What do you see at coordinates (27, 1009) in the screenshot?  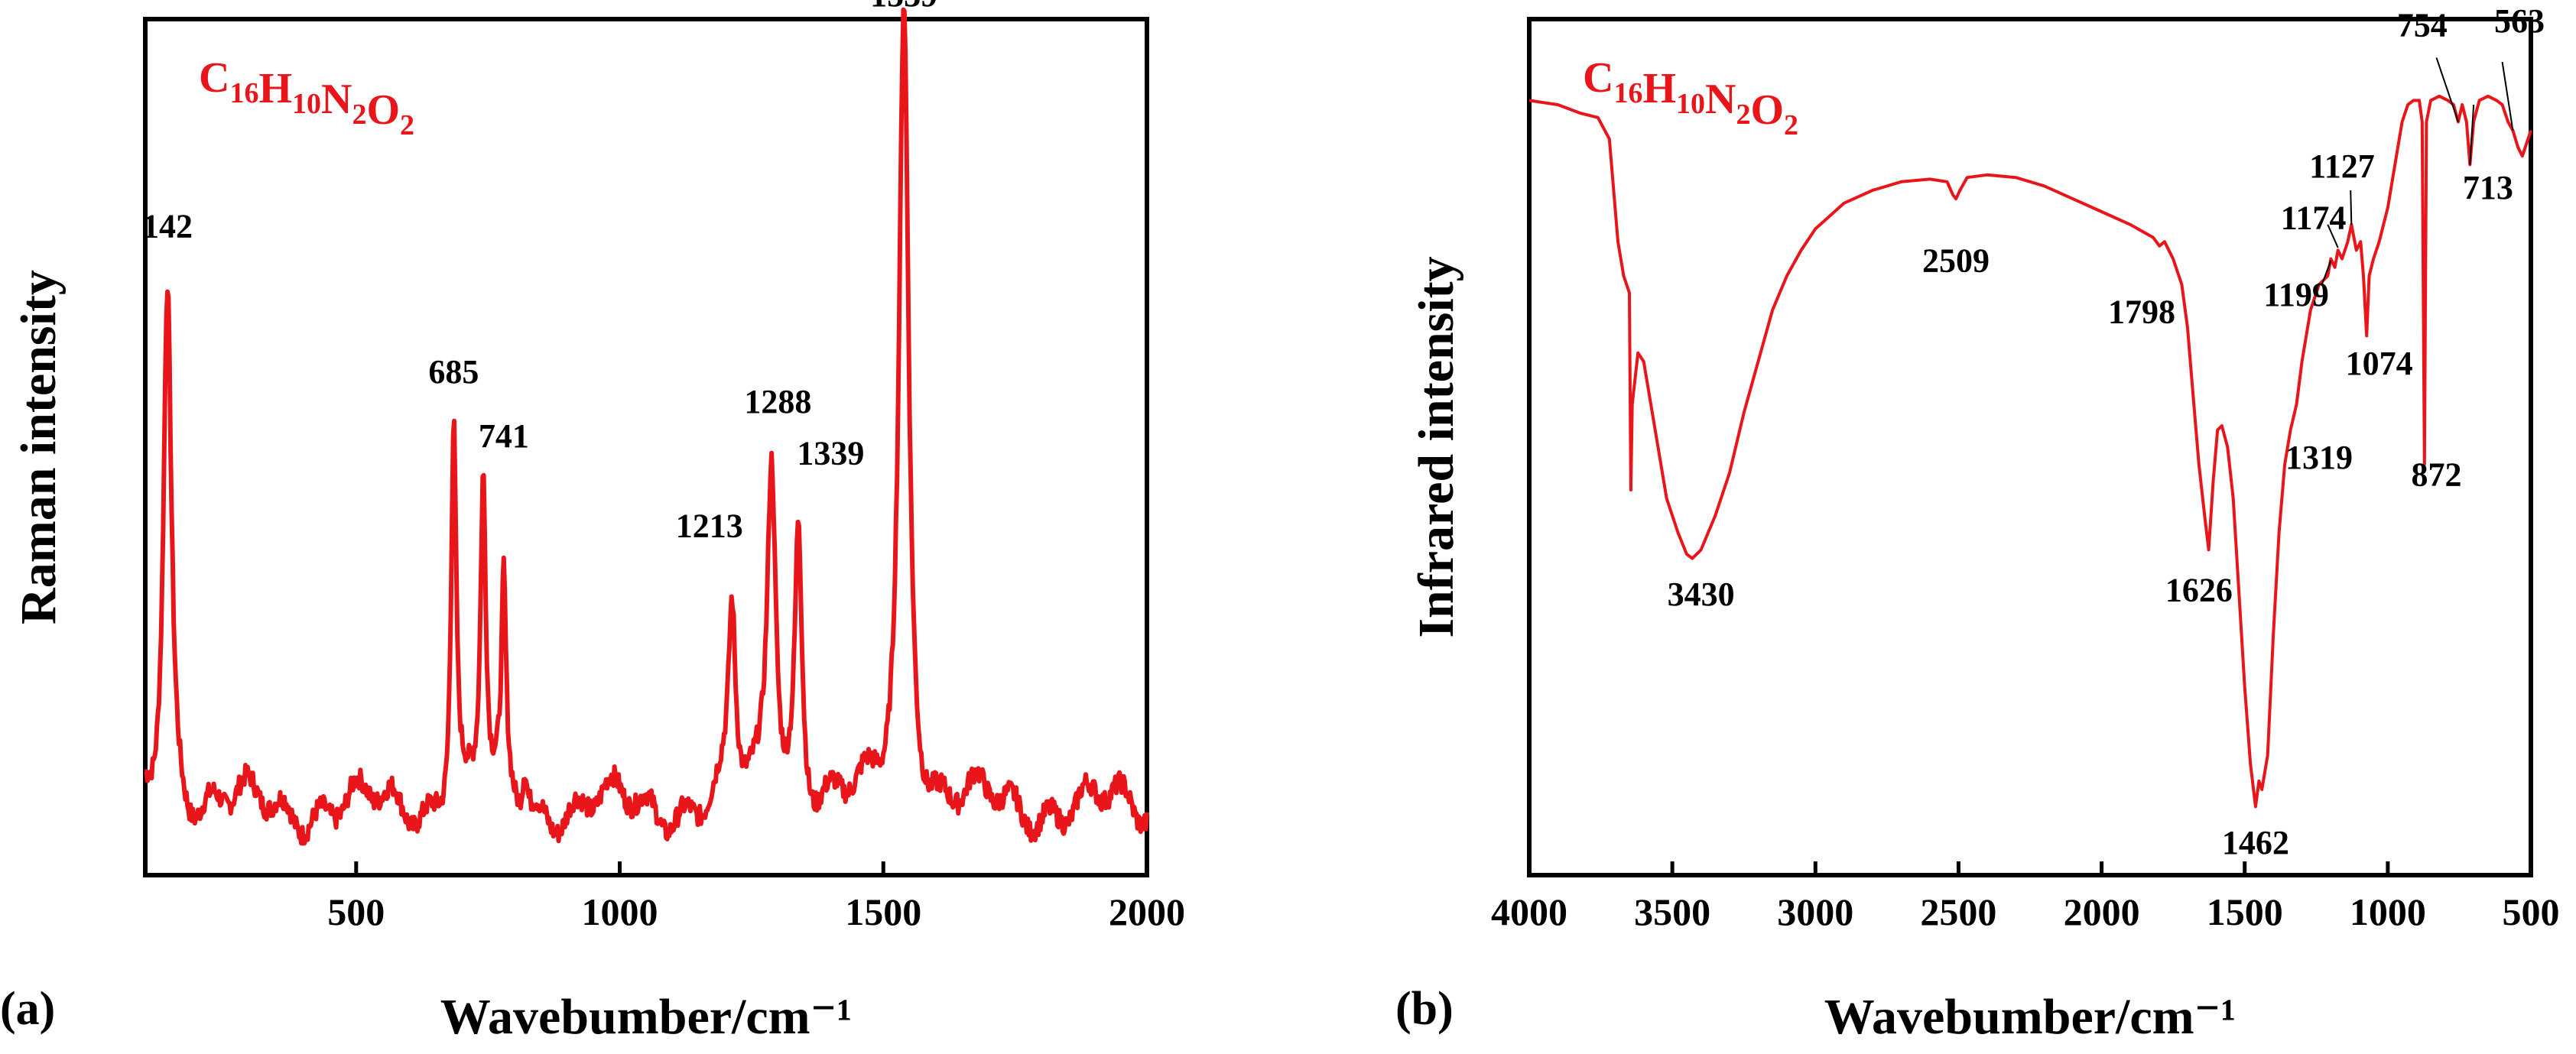 I see `panel-a-letter: (a)` at bounding box center [27, 1009].